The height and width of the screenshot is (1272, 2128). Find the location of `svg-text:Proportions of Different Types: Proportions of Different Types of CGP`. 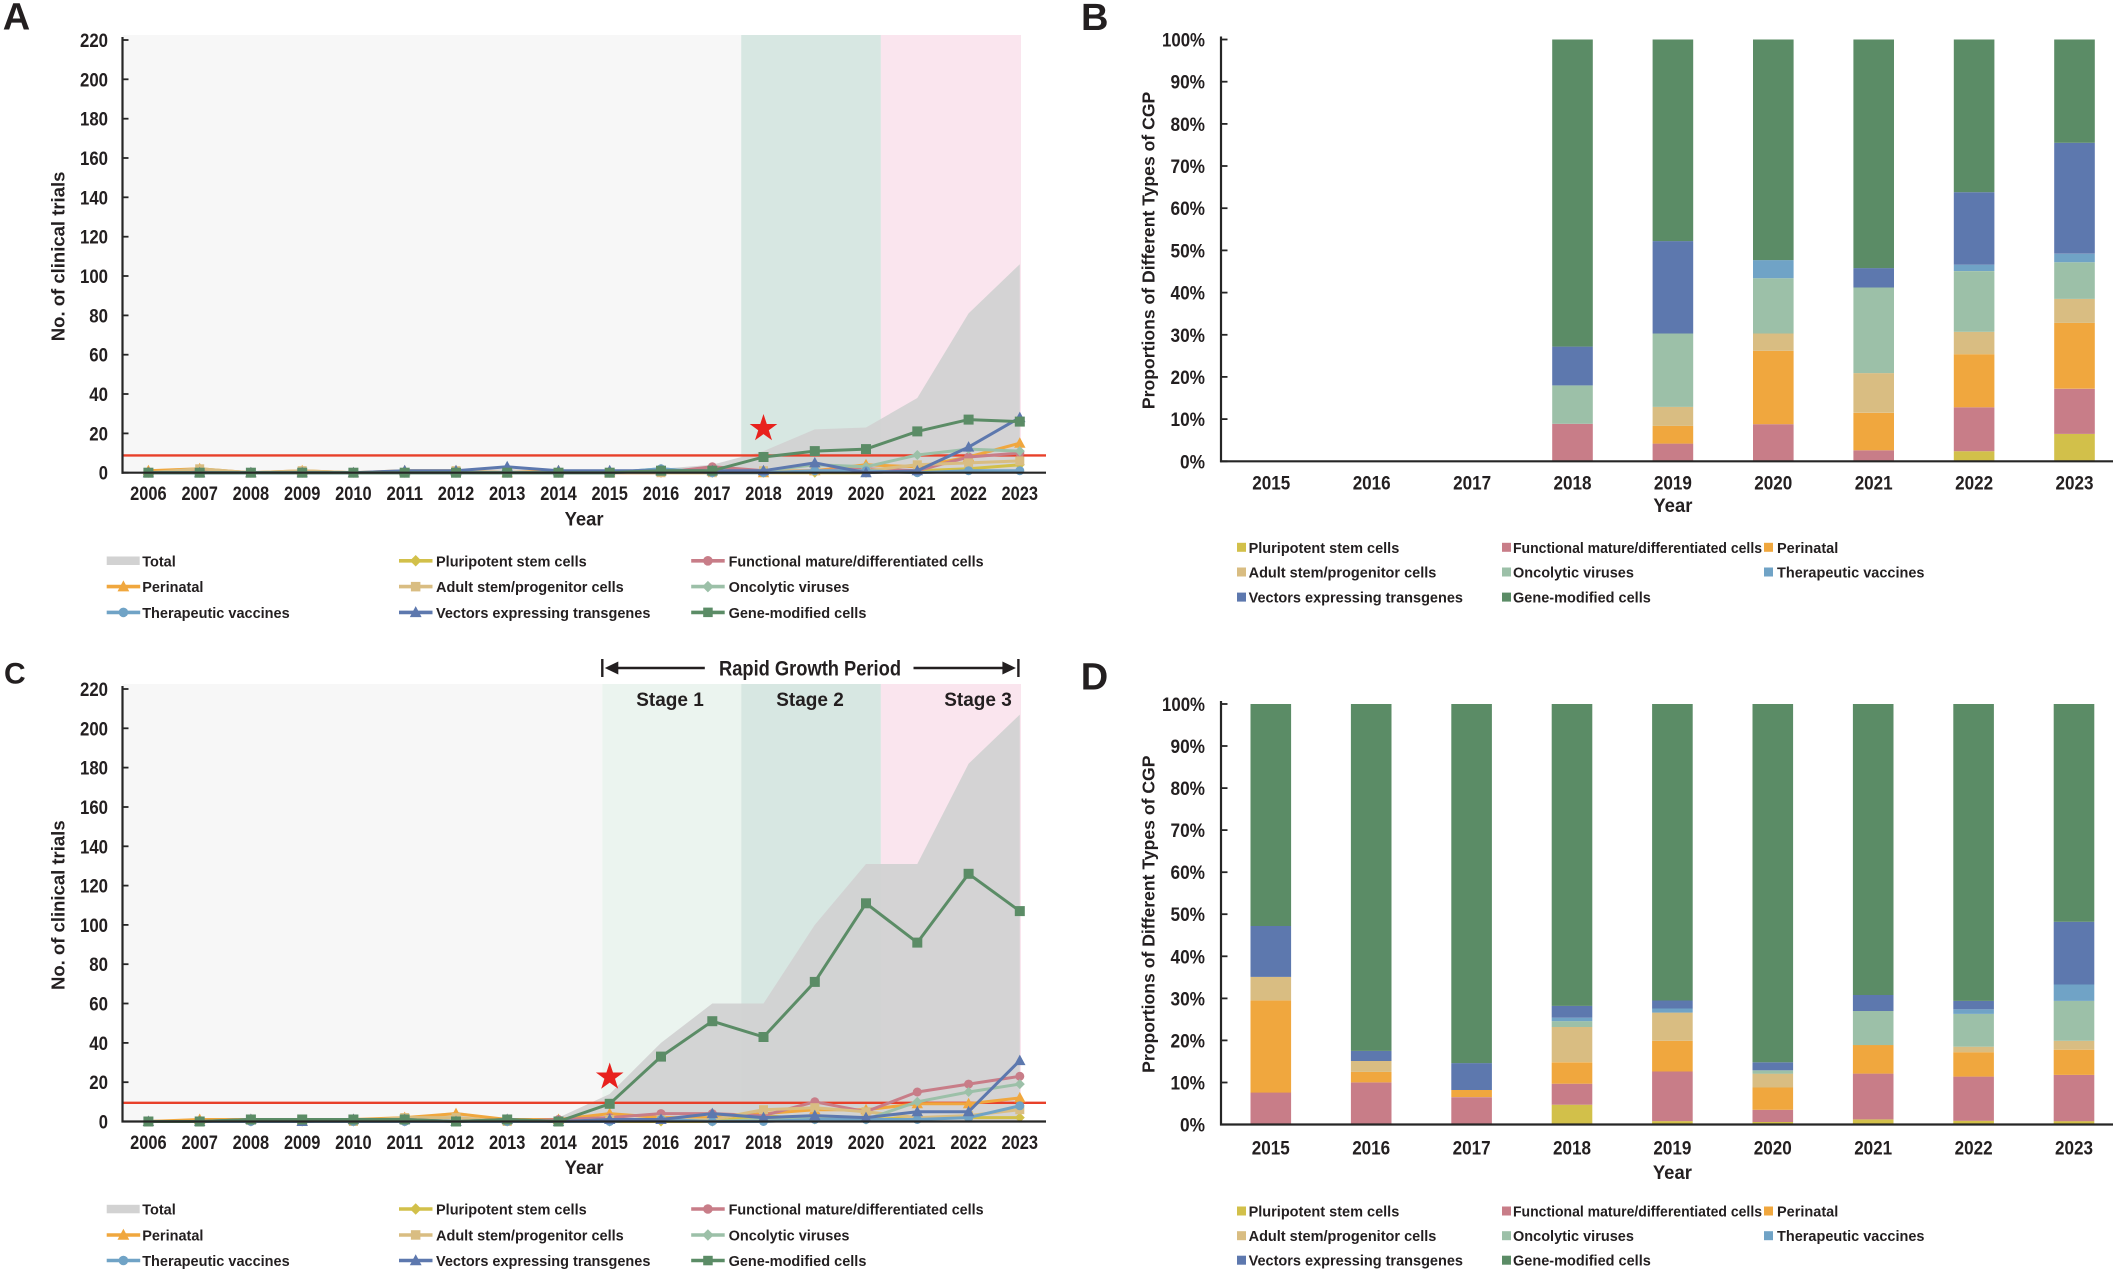

svg-text:Proportions of Different Types: Proportions of Different Types of CGP is located at coordinates (1149, 914).